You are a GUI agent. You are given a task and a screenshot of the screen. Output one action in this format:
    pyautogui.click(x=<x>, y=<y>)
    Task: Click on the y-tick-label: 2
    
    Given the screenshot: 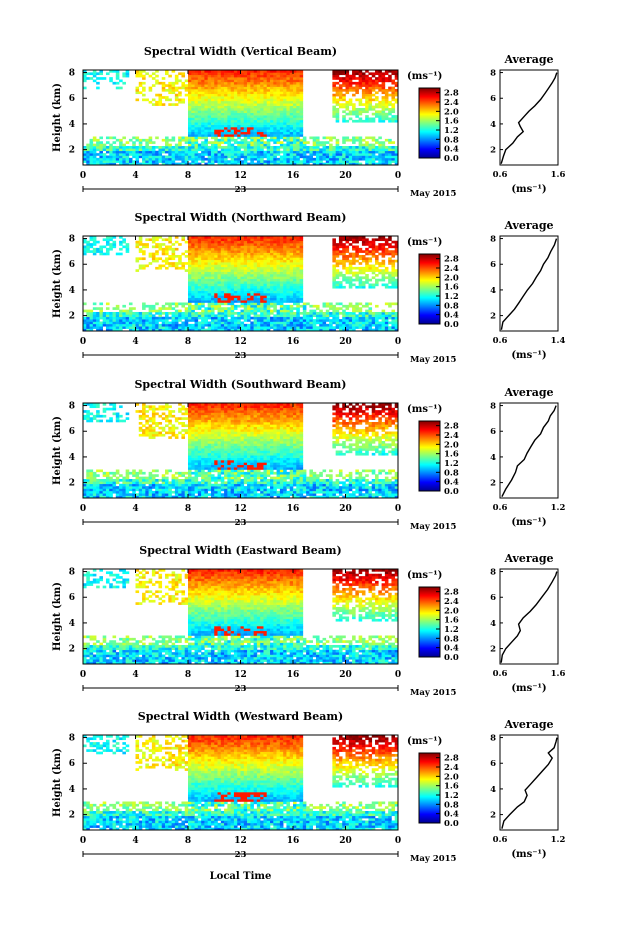 What is the action you would take?
    pyautogui.click(x=72, y=317)
    